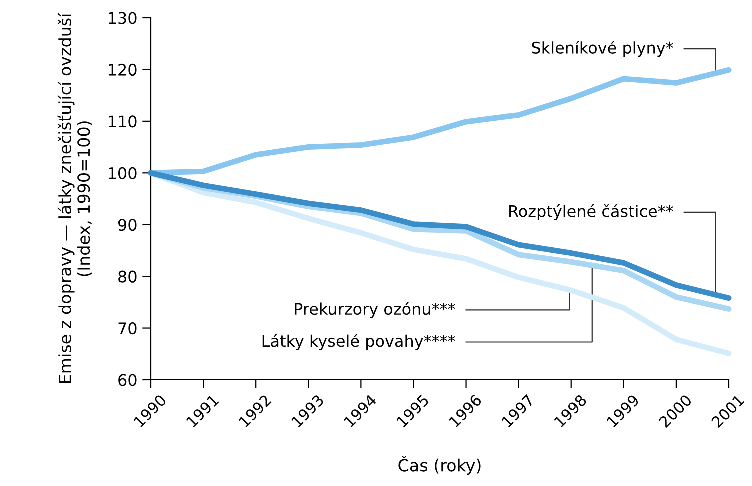  What do you see at coordinates (123, 18) in the screenshot?
I see `y-tick-label: 130` at bounding box center [123, 18].